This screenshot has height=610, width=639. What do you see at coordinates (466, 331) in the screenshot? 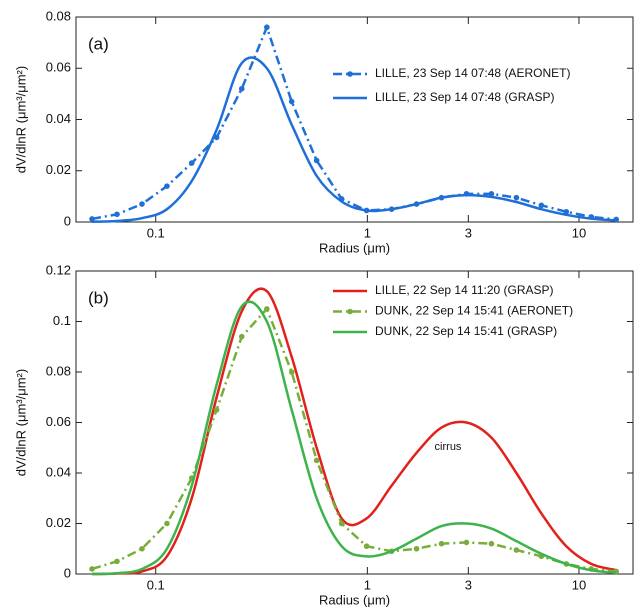
I see `legend-label: DUNK, 22 Sep 14 15:41 (GRASP)` at bounding box center [466, 331].